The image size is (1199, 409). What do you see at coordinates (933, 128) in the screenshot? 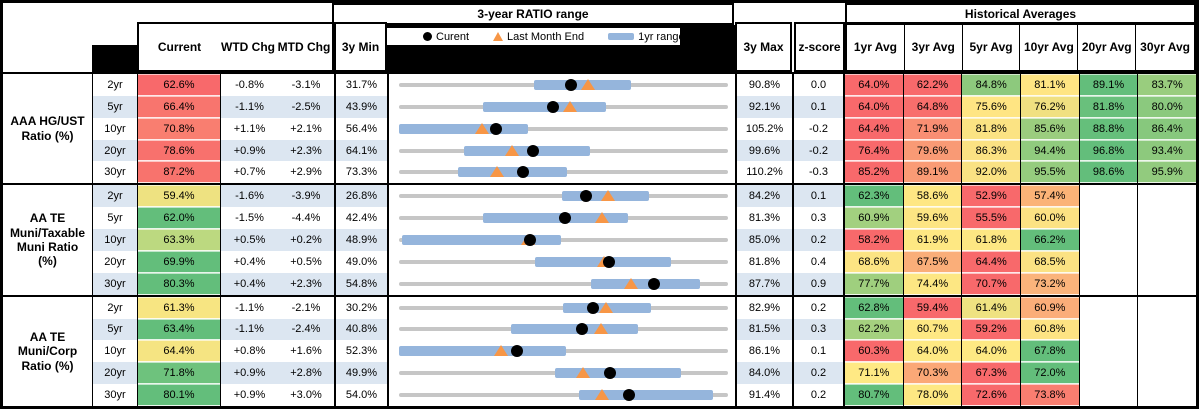
I see `avg-cell-3yr-avg: 71.9%` at bounding box center [933, 128].